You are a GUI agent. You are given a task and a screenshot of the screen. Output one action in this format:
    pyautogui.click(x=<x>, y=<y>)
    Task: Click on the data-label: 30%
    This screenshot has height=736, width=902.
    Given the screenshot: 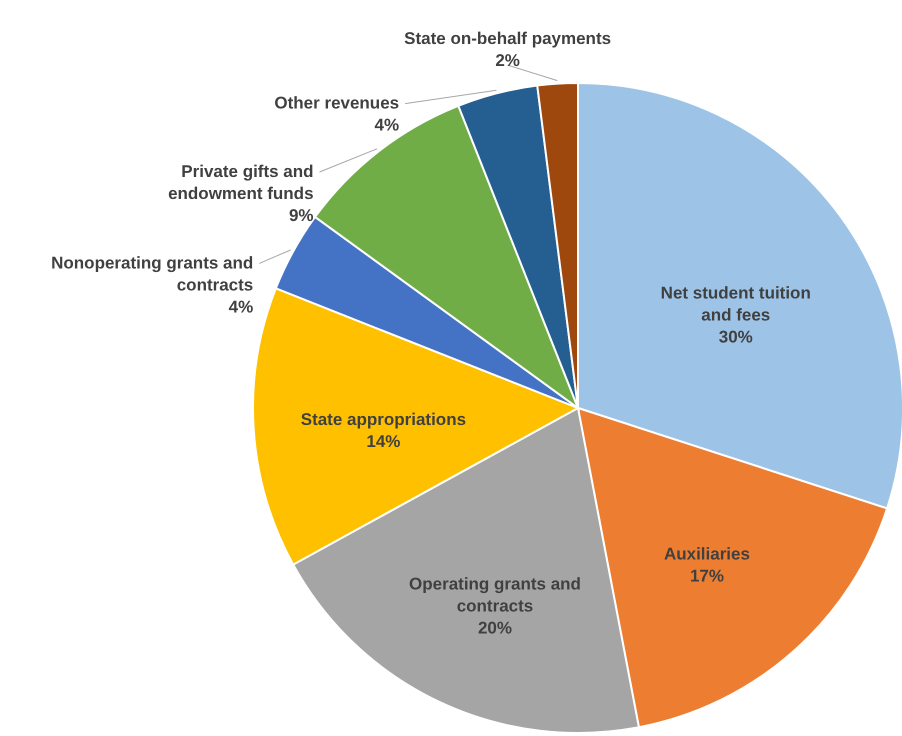 What is the action you would take?
    pyautogui.click(x=735, y=336)
    